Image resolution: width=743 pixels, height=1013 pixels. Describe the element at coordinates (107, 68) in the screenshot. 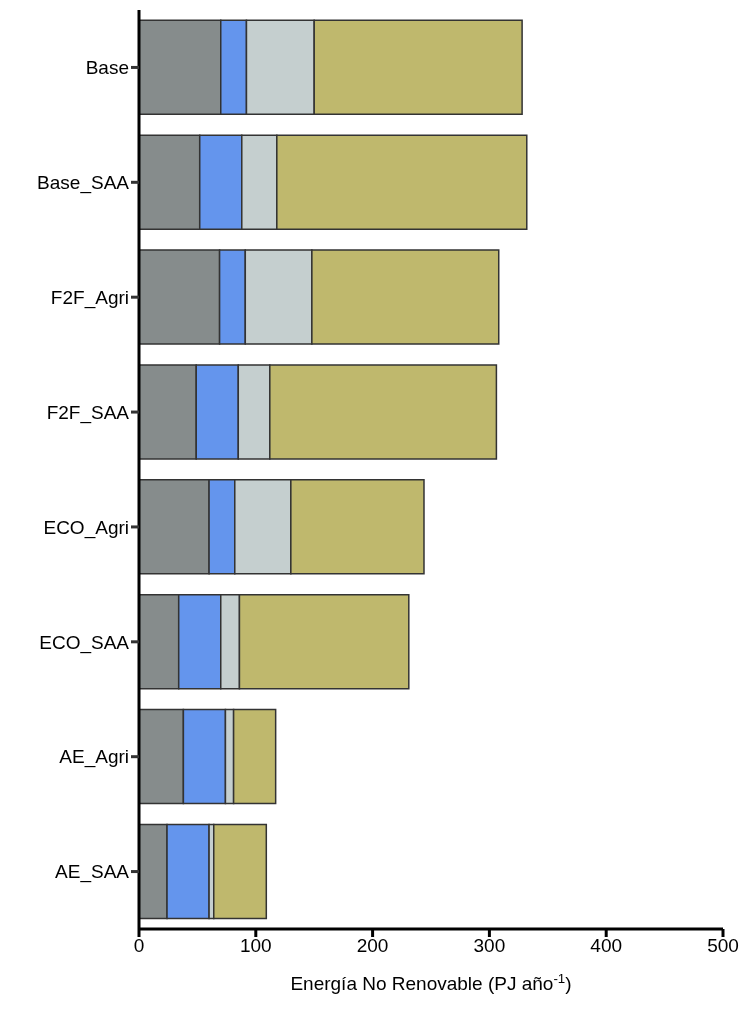

I see `y-tick-label: Base` at that location.